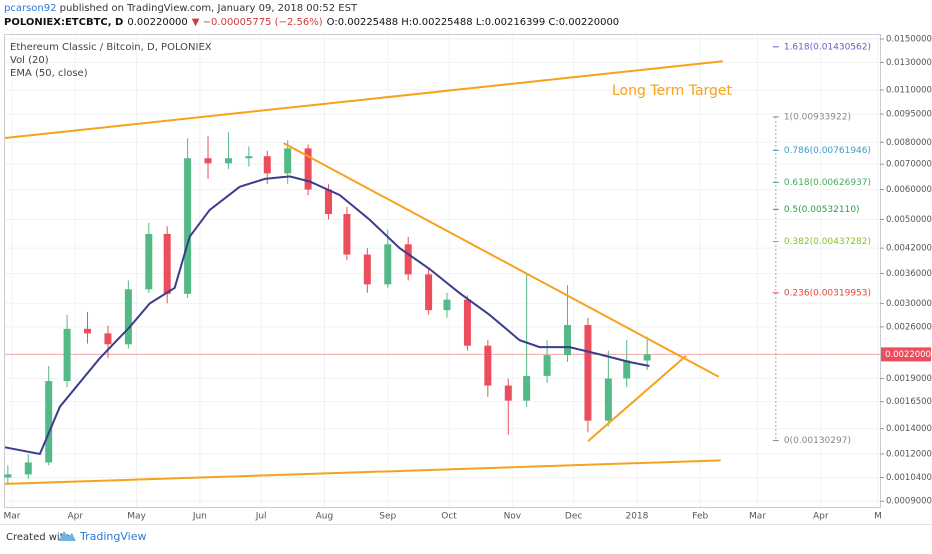 This screenshot has width=932, height=554. What do you see at coordinates (30, 8) in the screenshot?
I see `author: pcarson92` at bounding box center [30, 8].